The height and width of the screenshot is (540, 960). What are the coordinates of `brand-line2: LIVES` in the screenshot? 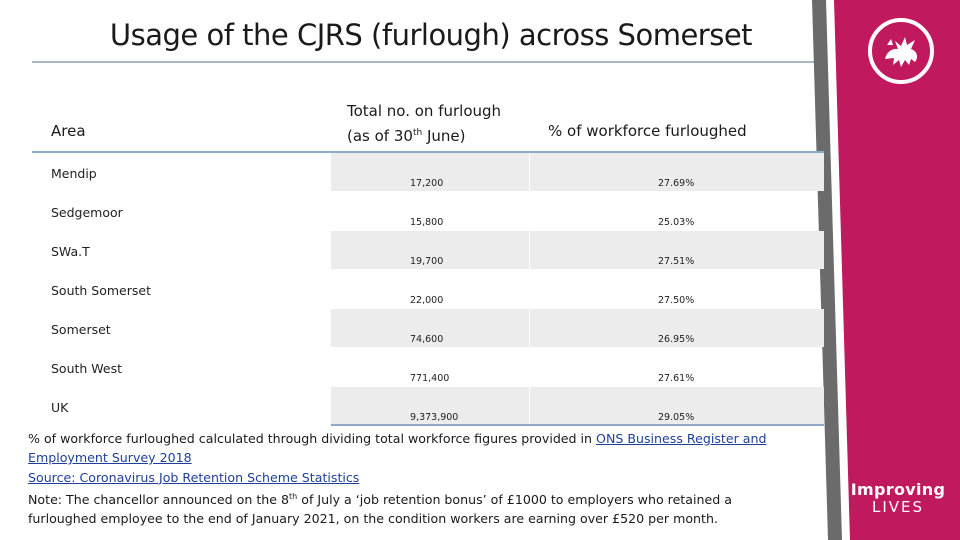 It's located at (898, 507).